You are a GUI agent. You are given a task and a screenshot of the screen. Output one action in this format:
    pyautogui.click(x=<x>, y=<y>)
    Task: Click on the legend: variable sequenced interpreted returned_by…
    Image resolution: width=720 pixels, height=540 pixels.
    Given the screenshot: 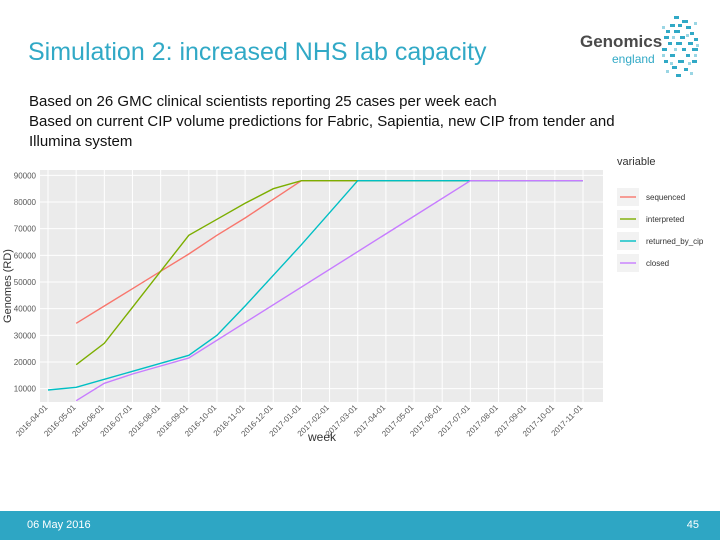 What is the action you would take?
    pyautogui.click(x=660, y=214)
    